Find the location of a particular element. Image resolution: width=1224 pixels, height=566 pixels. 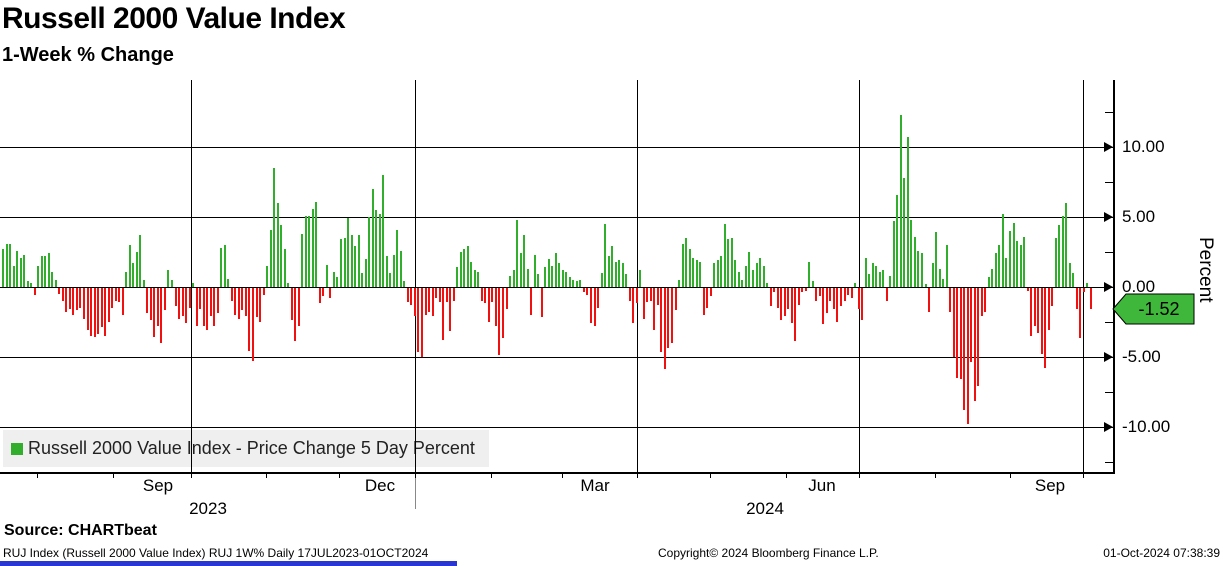

y-tick-label: -5.00 is located at coordinates (1141, 356).